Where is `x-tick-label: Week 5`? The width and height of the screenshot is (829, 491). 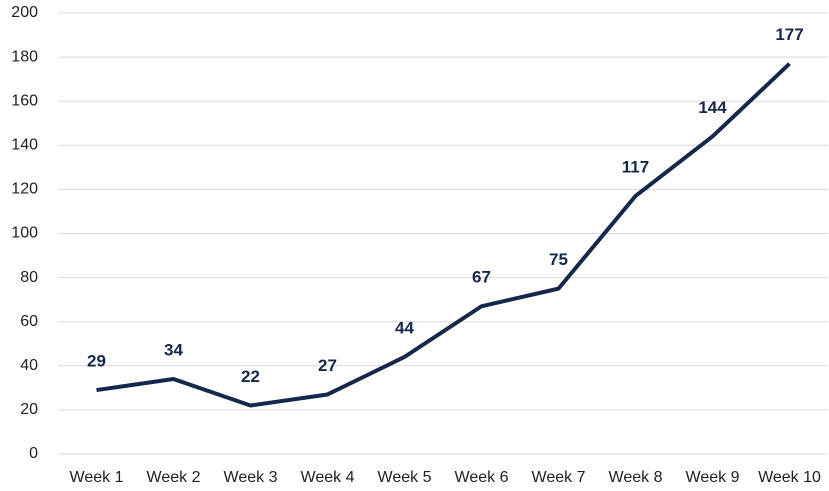
x-tick-label: Week 5 is located at coordinates (405, 477).